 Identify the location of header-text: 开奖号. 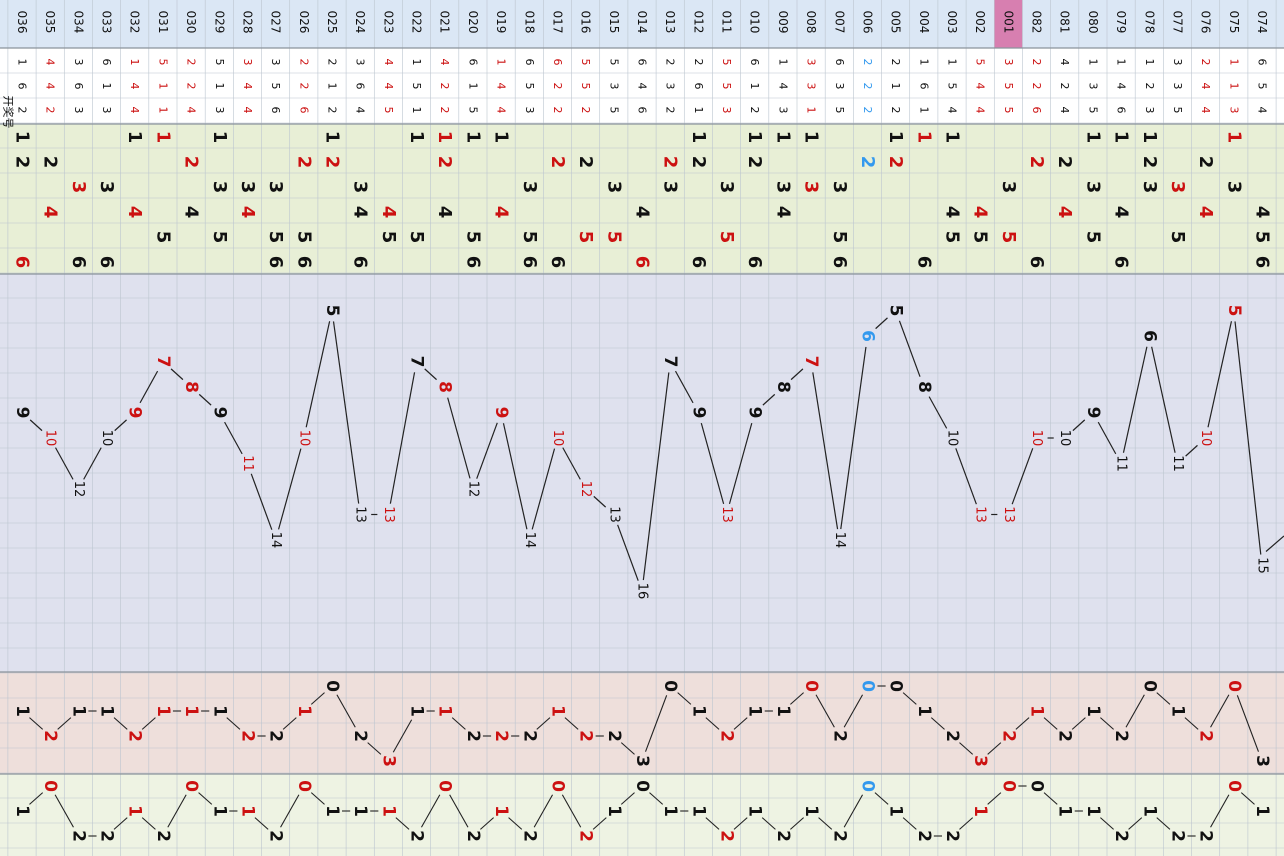
(9, 112).